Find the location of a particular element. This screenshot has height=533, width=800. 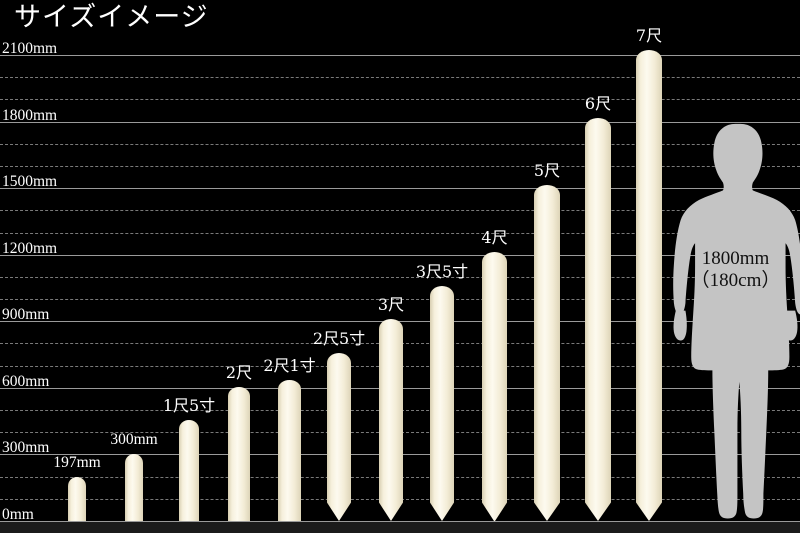

bar-value-label: 1尺5寸 is located at coordinates (189, 406).